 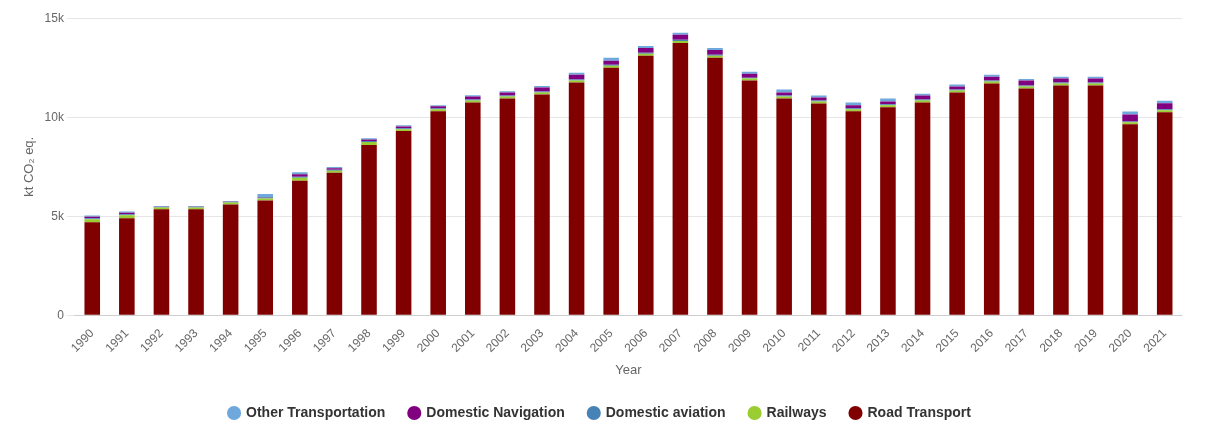 I want to click on y-axis-title: kt CO₂ eq., so click(x=29, y=166).